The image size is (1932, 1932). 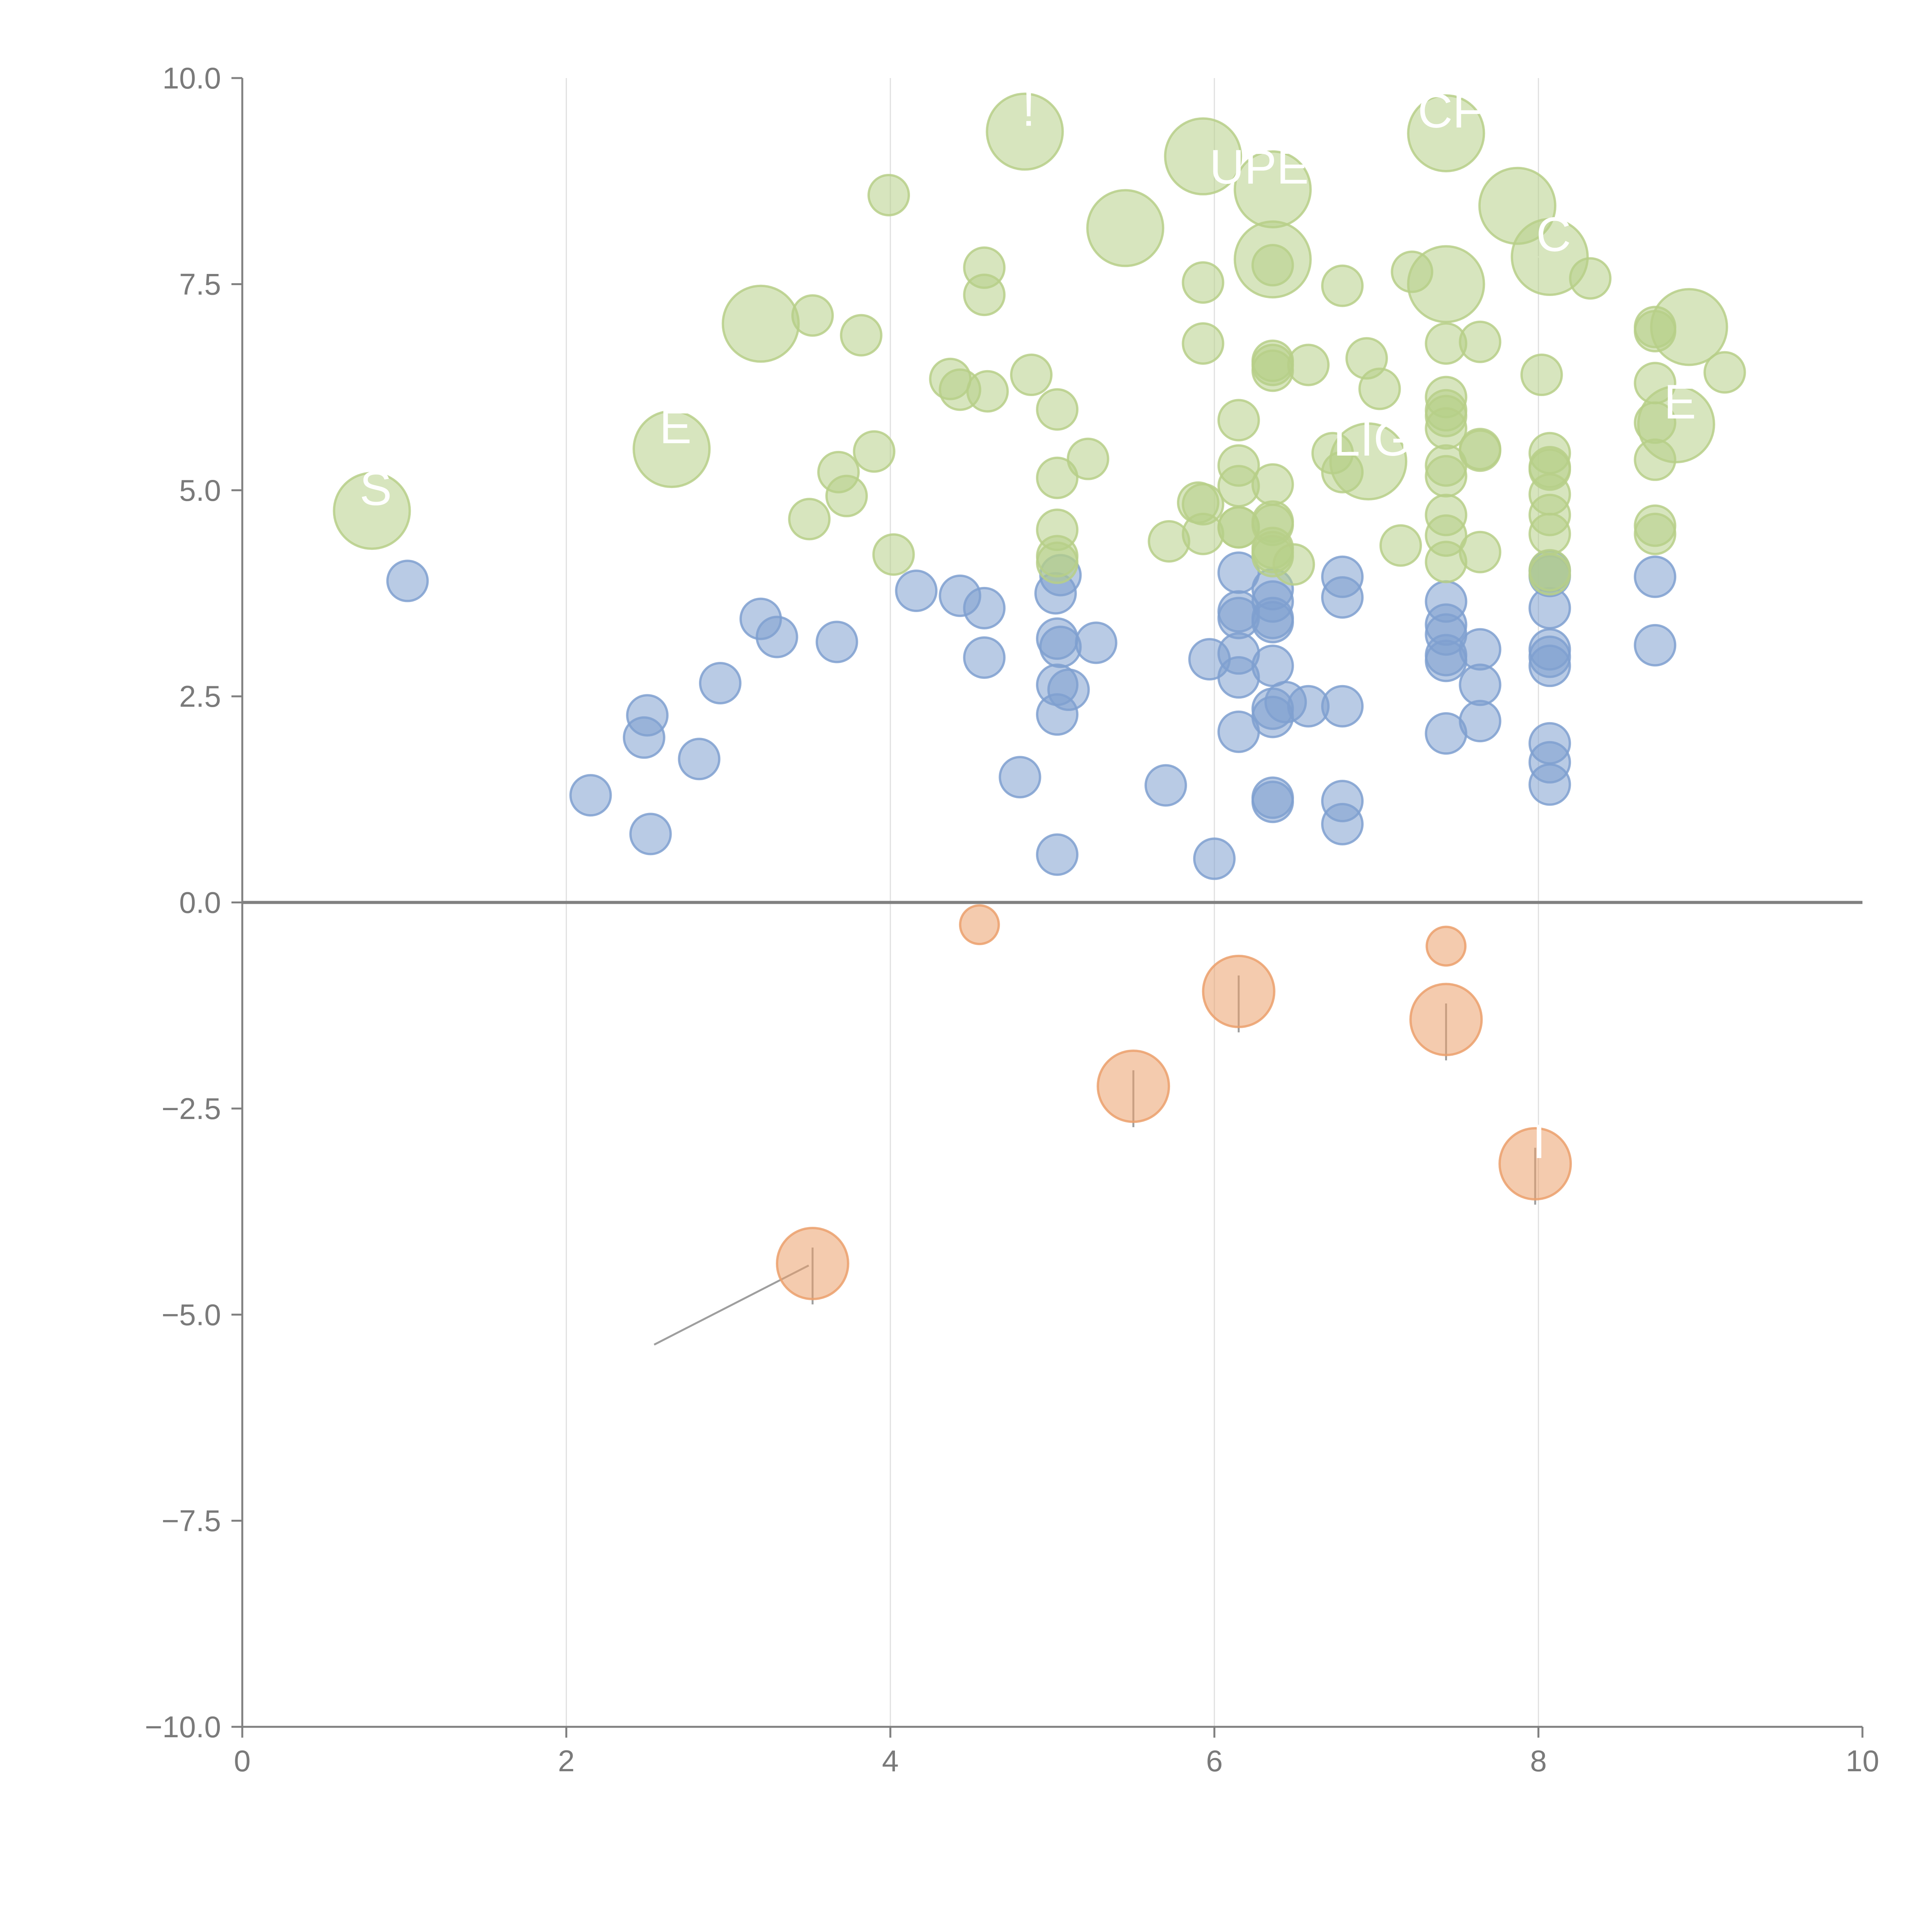 What do you see at coordinates (1863, 1761) in the screenshot?
I see `x-tick-label: 10` at bounding box center [1863, 1761].